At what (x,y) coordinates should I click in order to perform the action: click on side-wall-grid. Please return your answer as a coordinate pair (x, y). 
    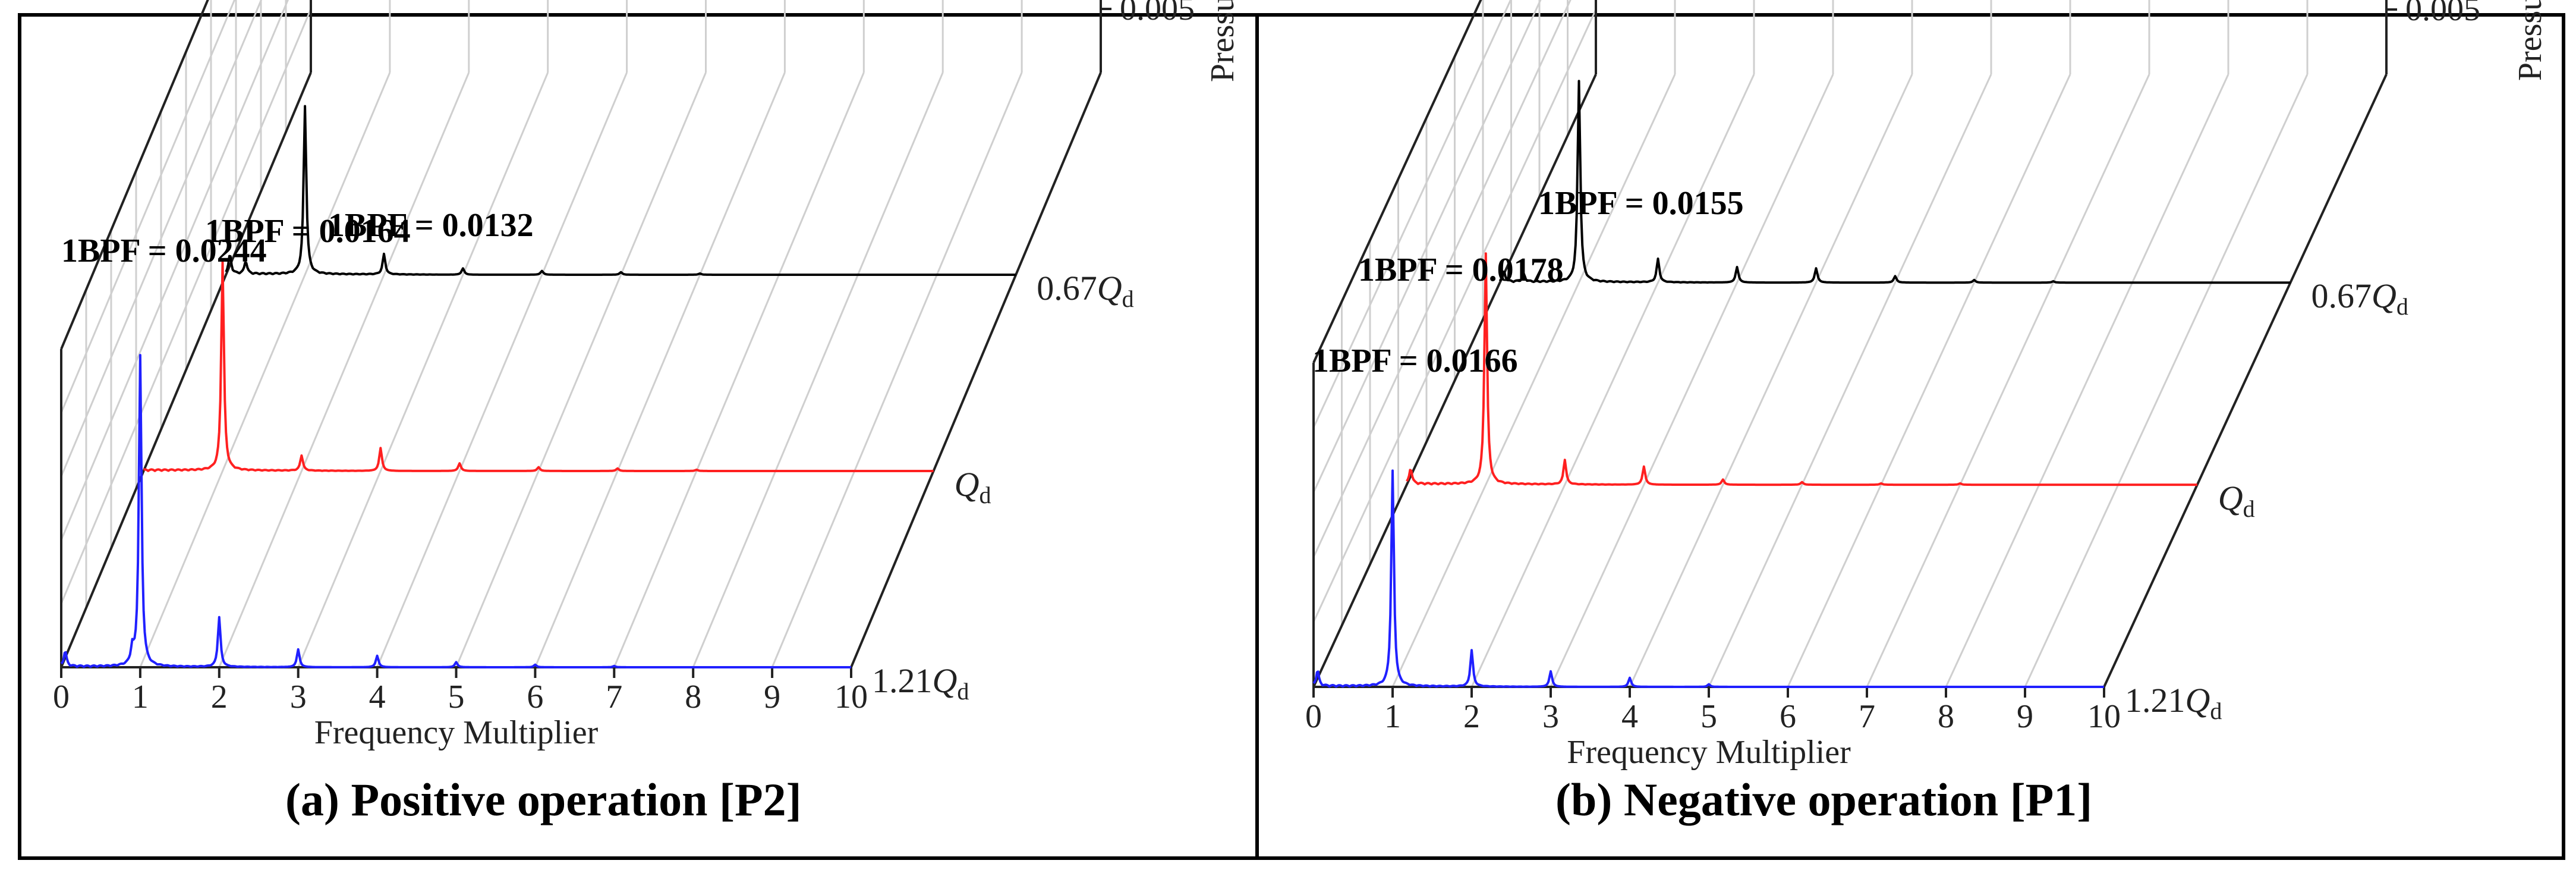
    Looking at the image, I should click on (186, 304).